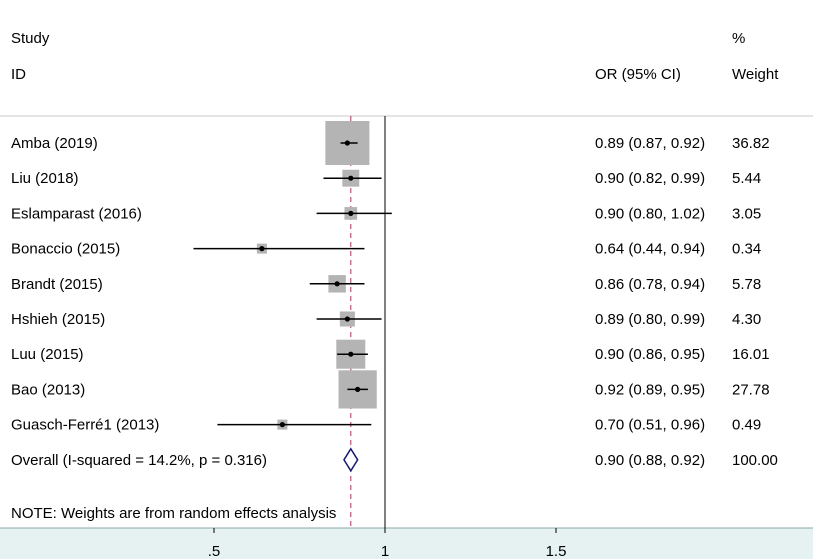 The image size is (813, 559). What do you see at coordinates (48, 389) in the screenshot?
I see `study-name: Bao (2013)` at bounding box center [48, 389].